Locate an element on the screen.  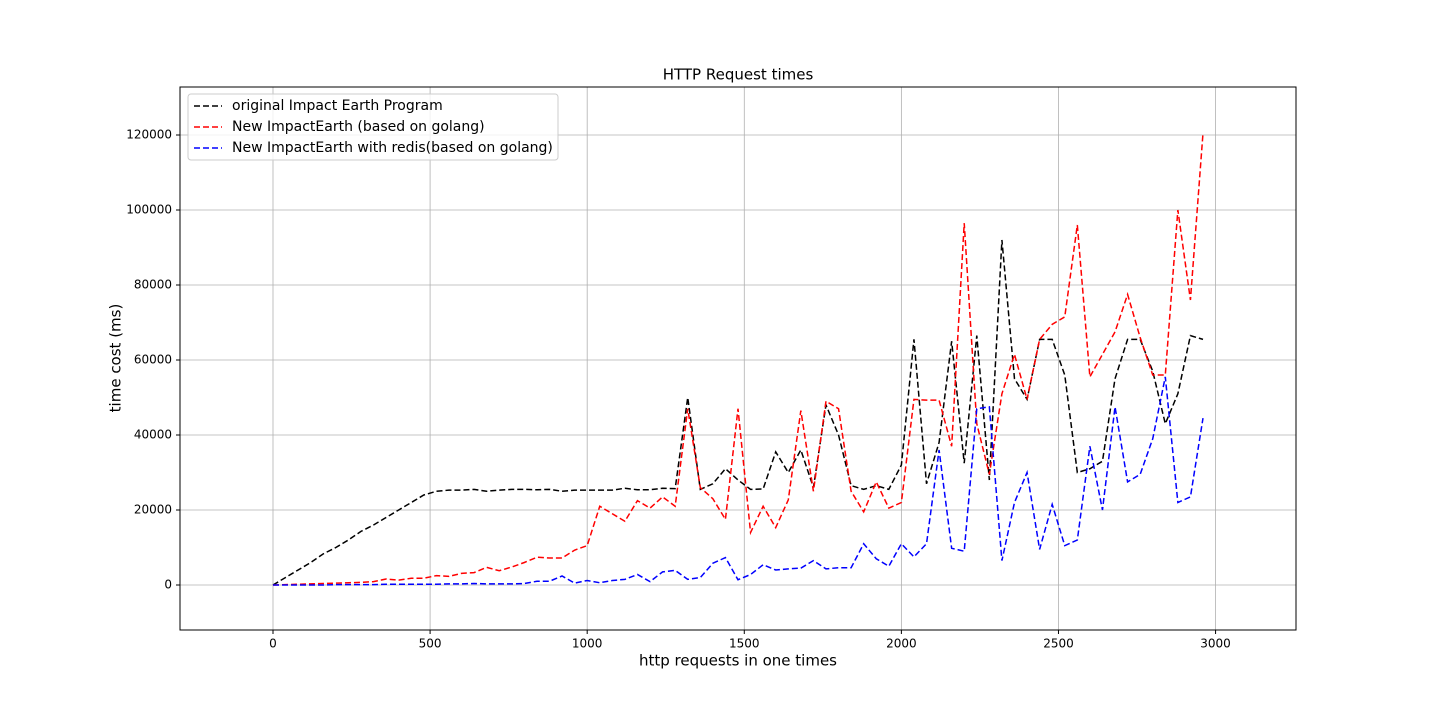
y-axis-label: time cost (ms) is located at coordinates (116, 358).